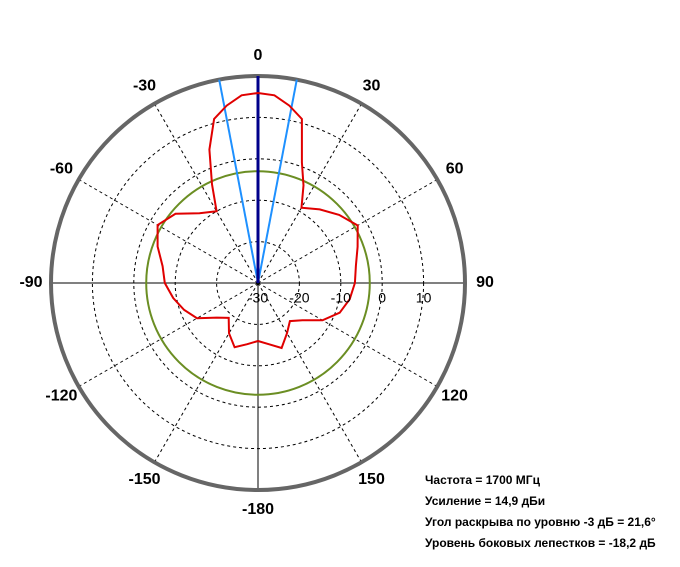 This screenshot has height=567, width=680. I want to click on radial-tick-label: 0, so click(382, 298).